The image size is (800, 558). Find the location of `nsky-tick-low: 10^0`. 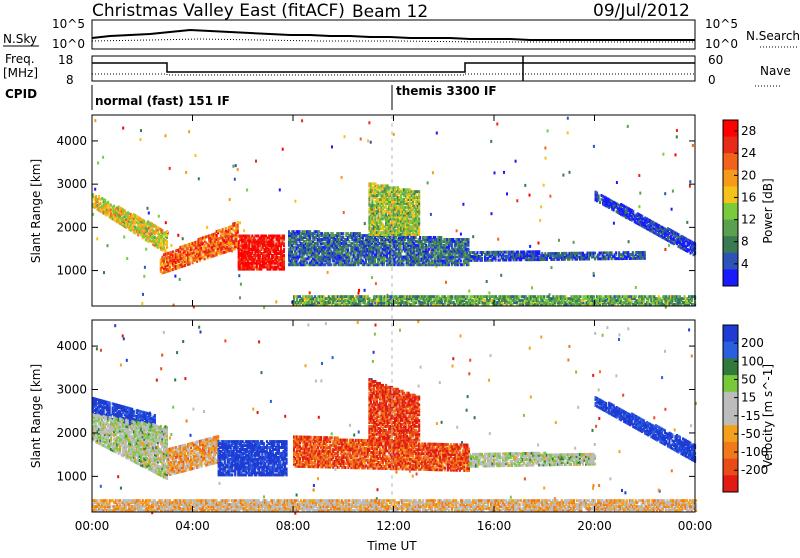

nsky-tick-low: 10^0 is located at coordinates (68, 44).